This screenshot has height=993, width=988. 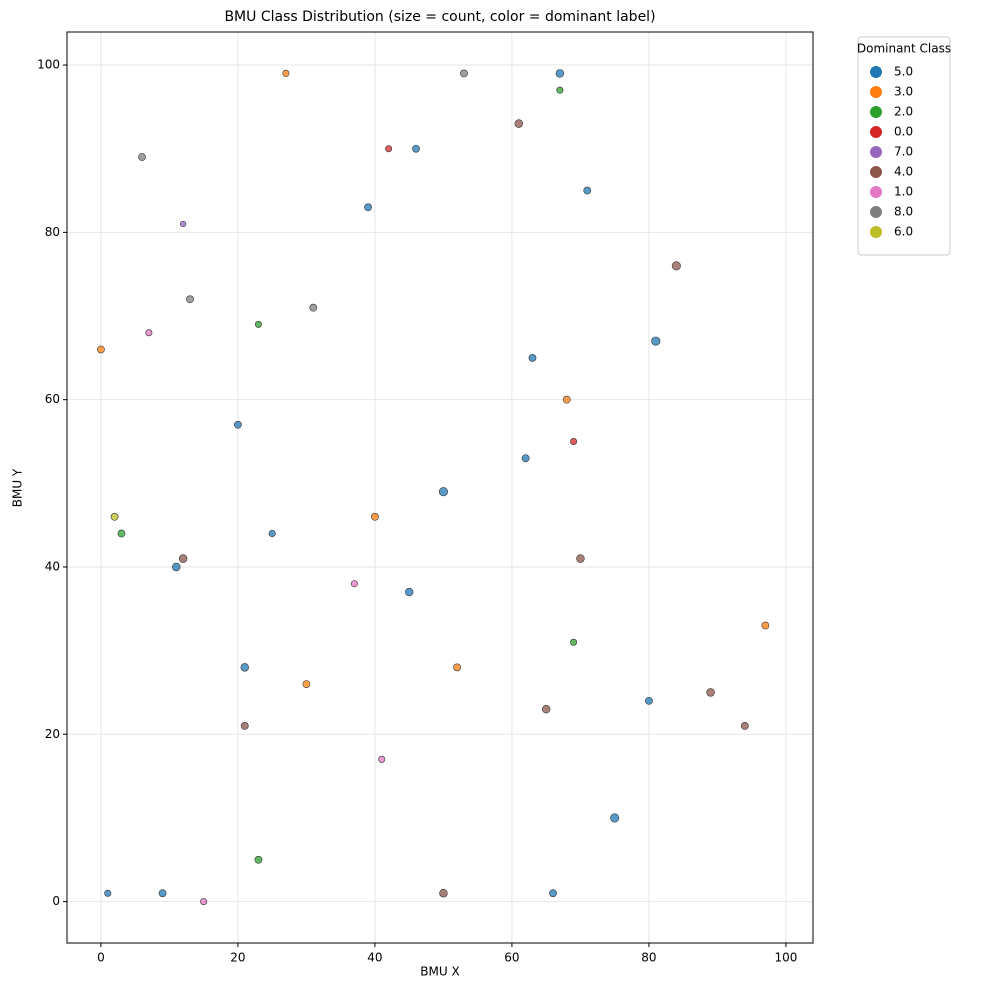 I want to click on y-tick-label: 80, so click(x=52, y=232).